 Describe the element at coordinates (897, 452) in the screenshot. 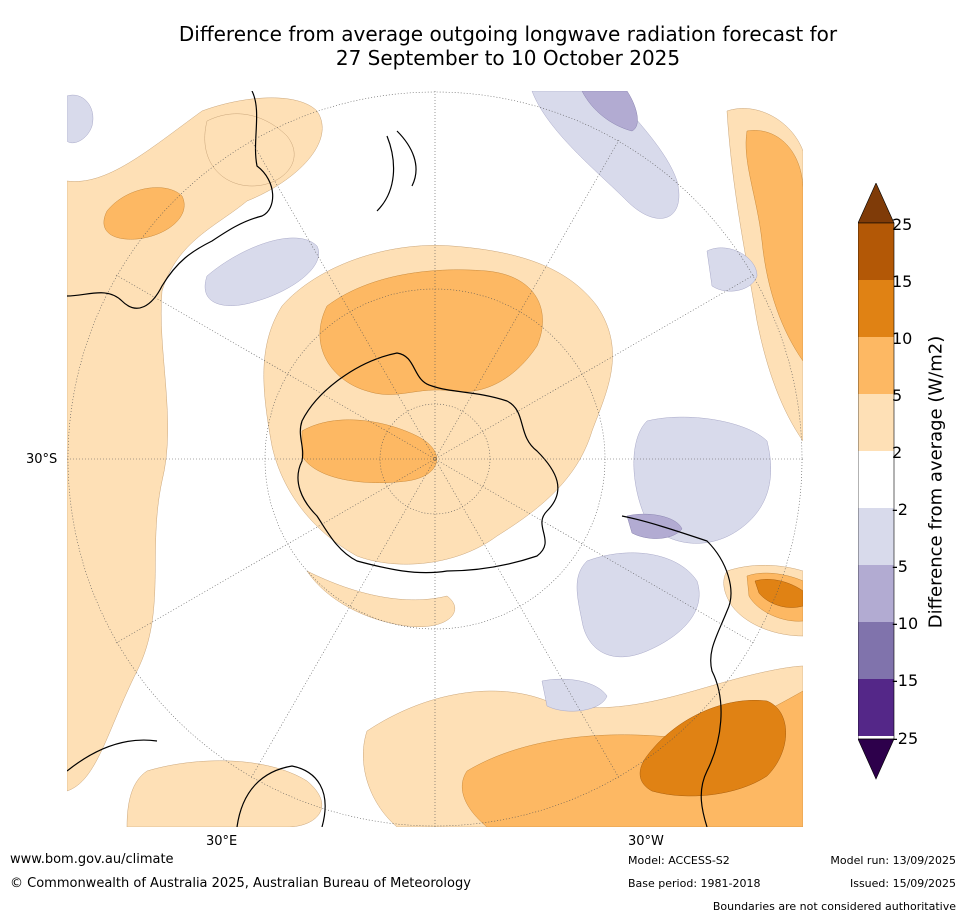

I see `colorbar-tick: 2` at that location.